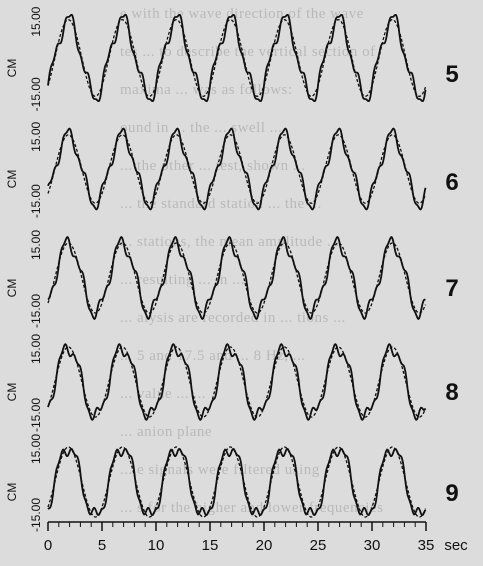 This screenshot has width=483, height=566. Describe the element at coordinates (451, 392) in the screenshot. I see `panel-label: 8` at that location.